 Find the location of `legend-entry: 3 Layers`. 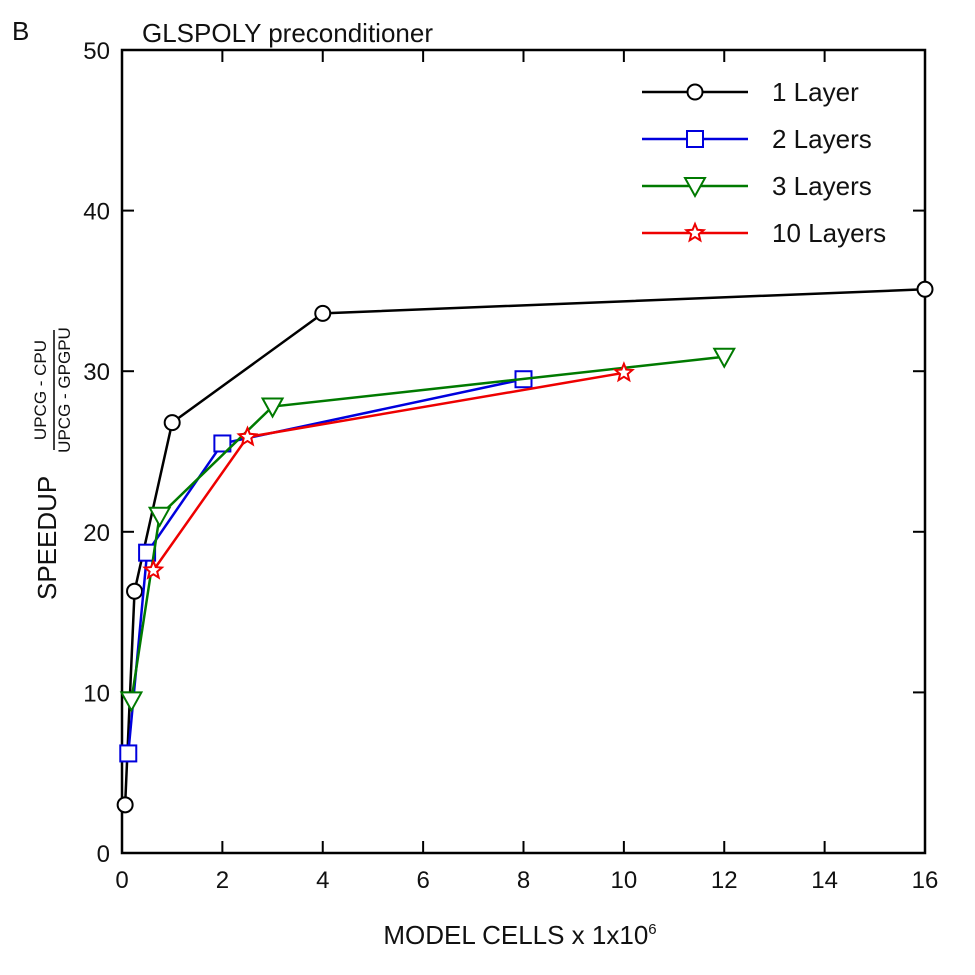

legend-entry: 3 Layers is located at coordinates (757, 186).